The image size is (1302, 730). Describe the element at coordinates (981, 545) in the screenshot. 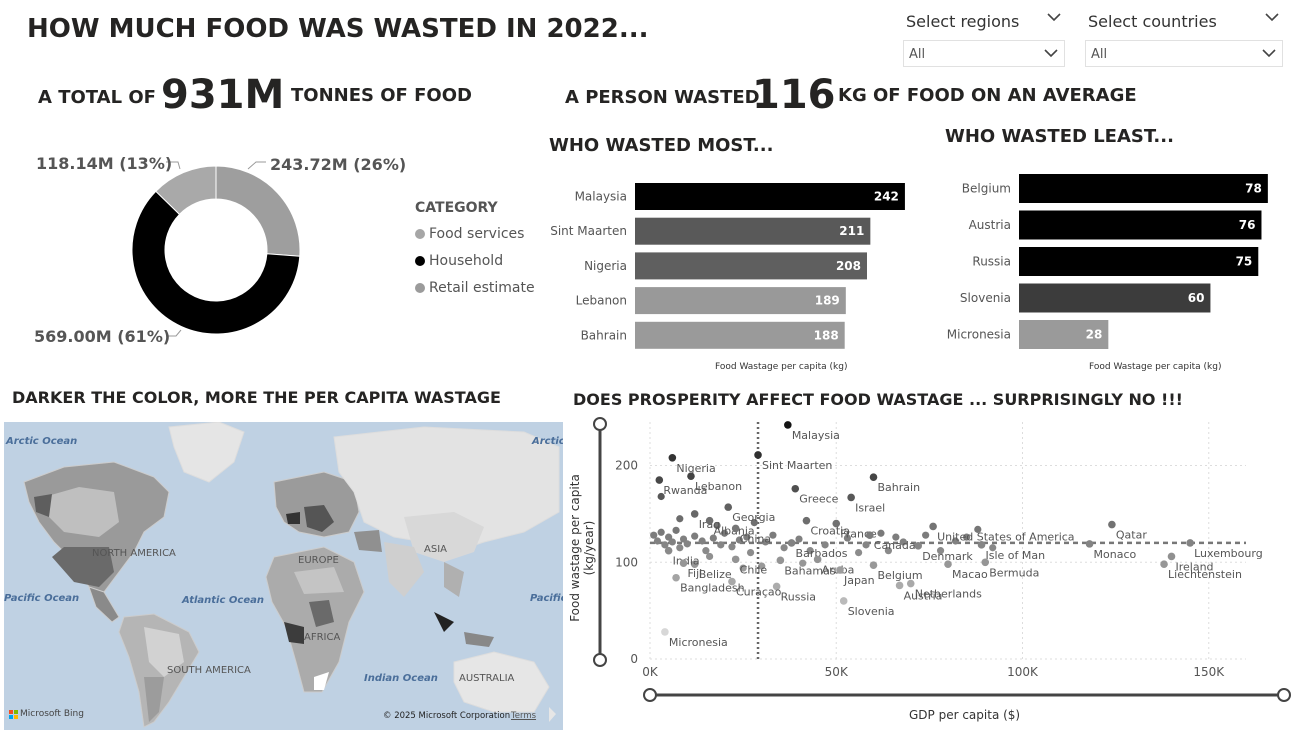

I see `scatter-point-isle-of-man` at that location.